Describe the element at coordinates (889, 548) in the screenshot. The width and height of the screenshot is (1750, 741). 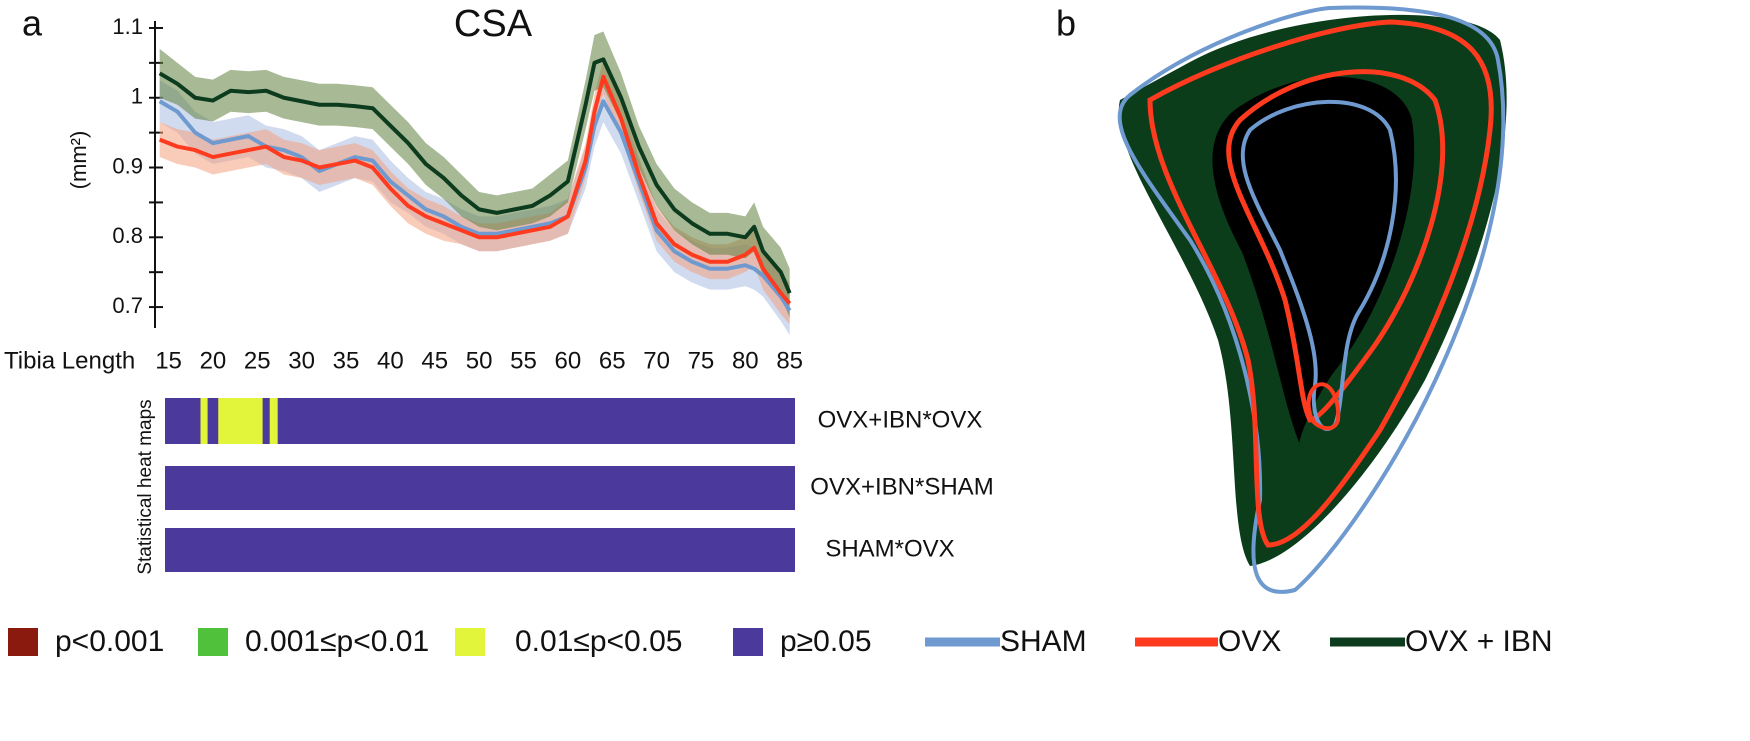
I see `heatmap-label: SHAM*OVX` at that location.